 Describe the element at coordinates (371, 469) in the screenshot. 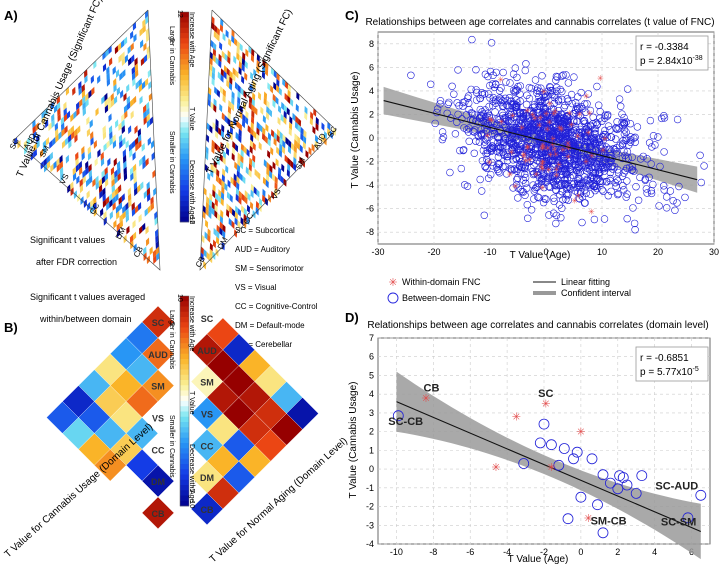

I see `panel-d-y-tick-label: 0` at that location.